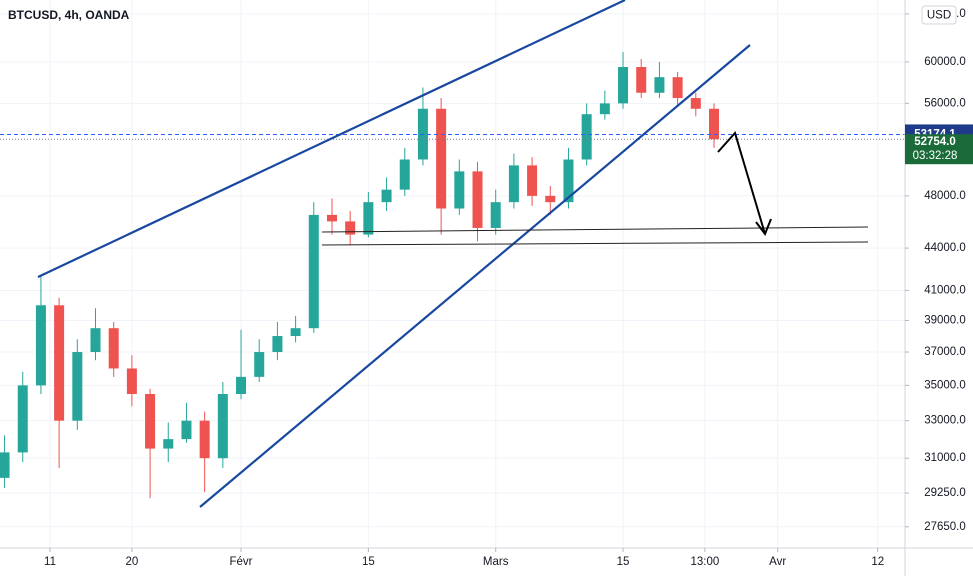 This screenshot has height=576, width=973. What do you see at coordinates (945, 196) in the screenshot?
I see `y-tick-label: 48000.0` at bounding box center [945, 196].